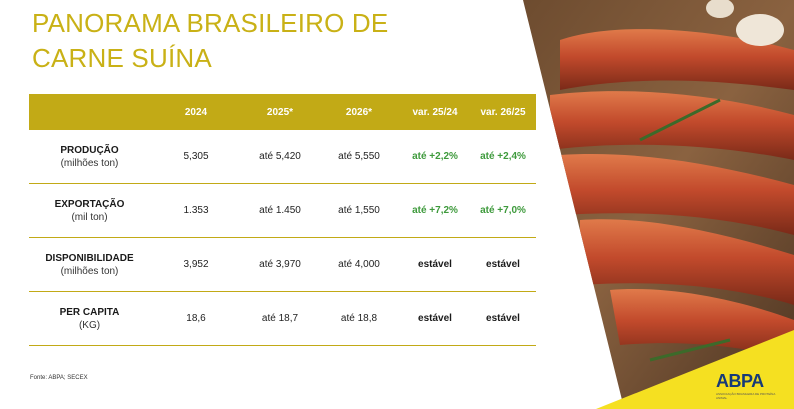 The width and height of the screenshot is (794, 409). What do you see at coordinates (196, 210) in the screenshot?
I see `value-2024: 1.353` at bounding box center [196, 210].